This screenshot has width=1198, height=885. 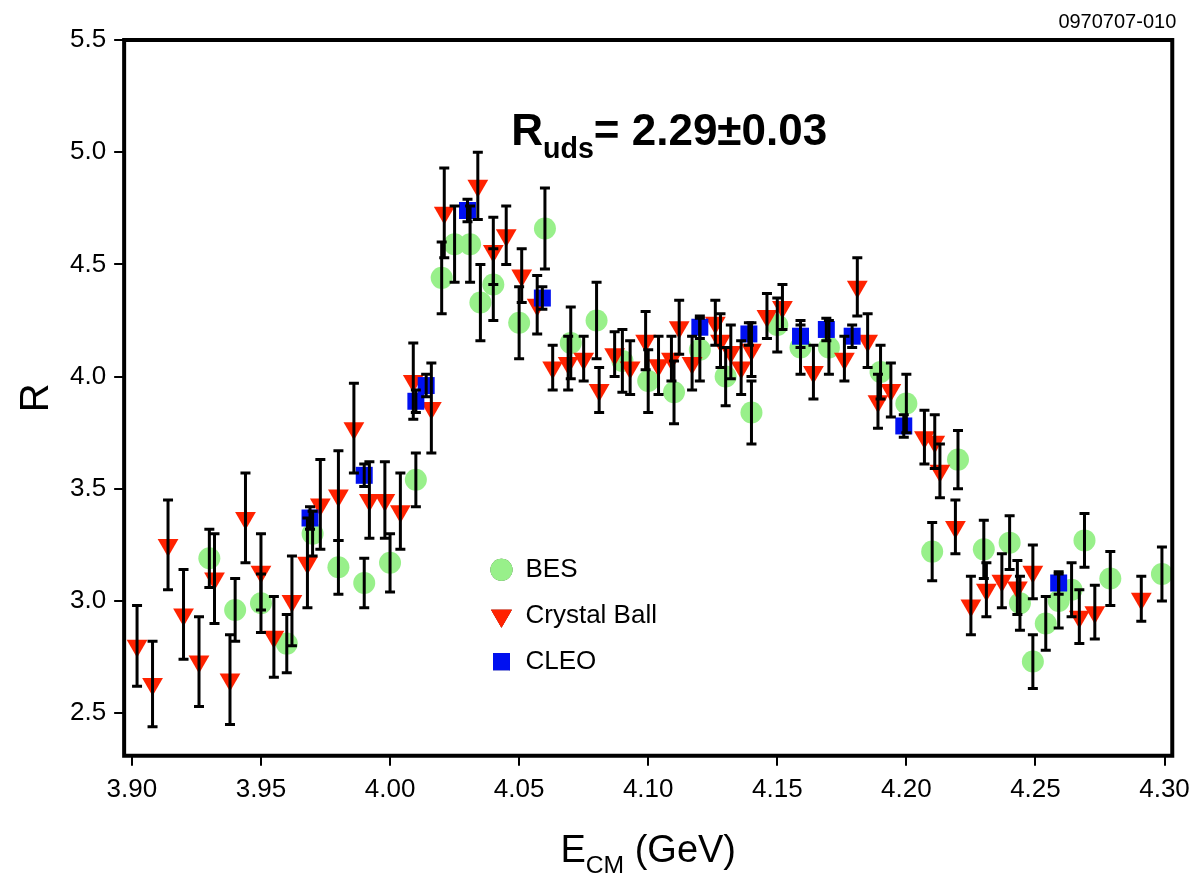 I want to click on x-tick-label: 4.00, so click(x=390, y=787).